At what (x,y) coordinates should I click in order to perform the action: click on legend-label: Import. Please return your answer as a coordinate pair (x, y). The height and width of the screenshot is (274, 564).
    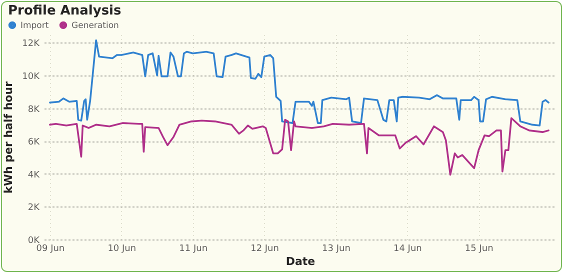
    Looking at the image, I should click on (35, 26).